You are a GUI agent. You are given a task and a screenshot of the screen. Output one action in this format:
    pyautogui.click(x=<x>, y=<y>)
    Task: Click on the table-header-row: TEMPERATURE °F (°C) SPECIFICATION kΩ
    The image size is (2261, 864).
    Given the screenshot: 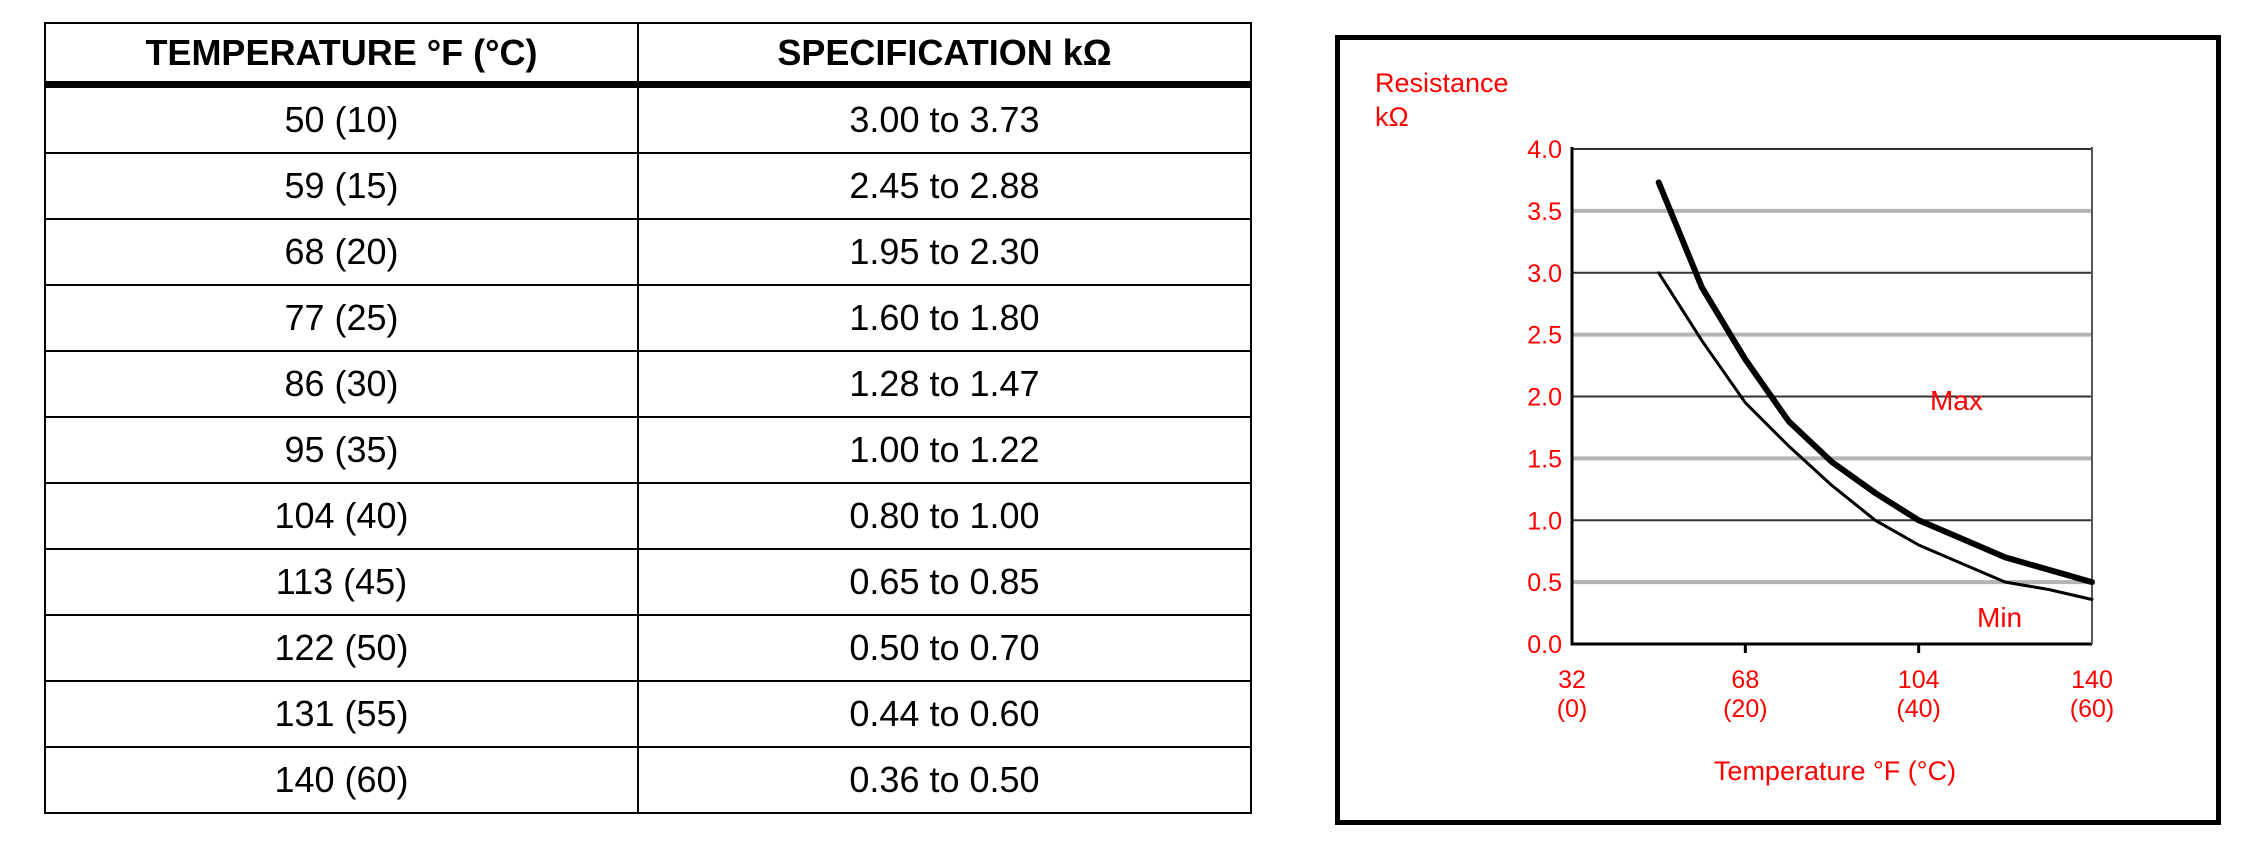 What is the action you would take?
    pyautogui.click(x=648, y=55)
    